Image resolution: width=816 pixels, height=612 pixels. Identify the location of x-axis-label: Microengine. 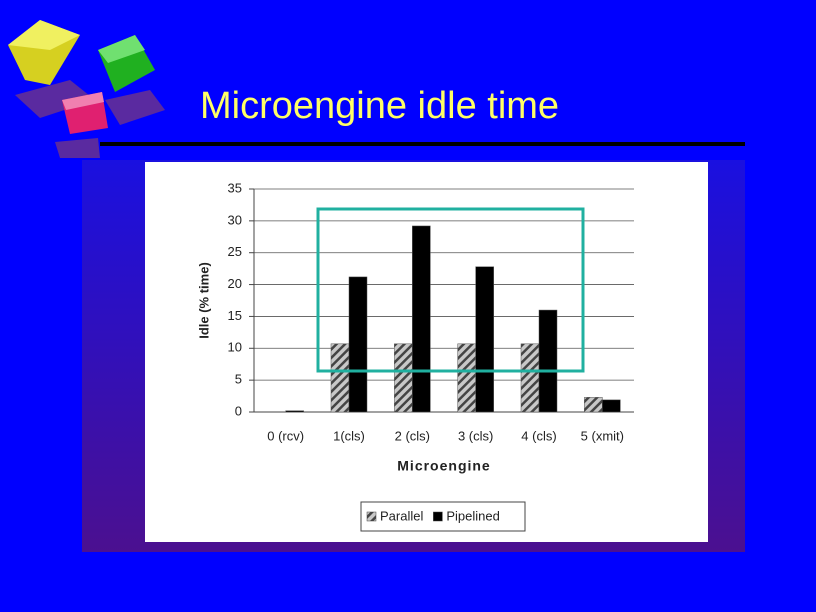
(443, 466).